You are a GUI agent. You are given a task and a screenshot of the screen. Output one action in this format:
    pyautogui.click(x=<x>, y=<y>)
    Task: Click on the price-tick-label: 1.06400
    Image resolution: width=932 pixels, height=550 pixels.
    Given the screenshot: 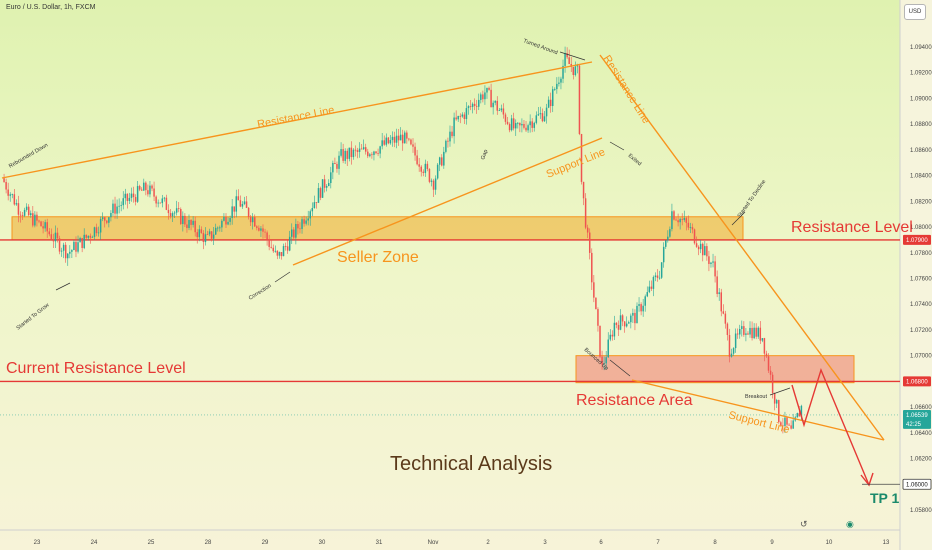 What is the action you would take?
    pyautogui.click(x=921, y=434)
    